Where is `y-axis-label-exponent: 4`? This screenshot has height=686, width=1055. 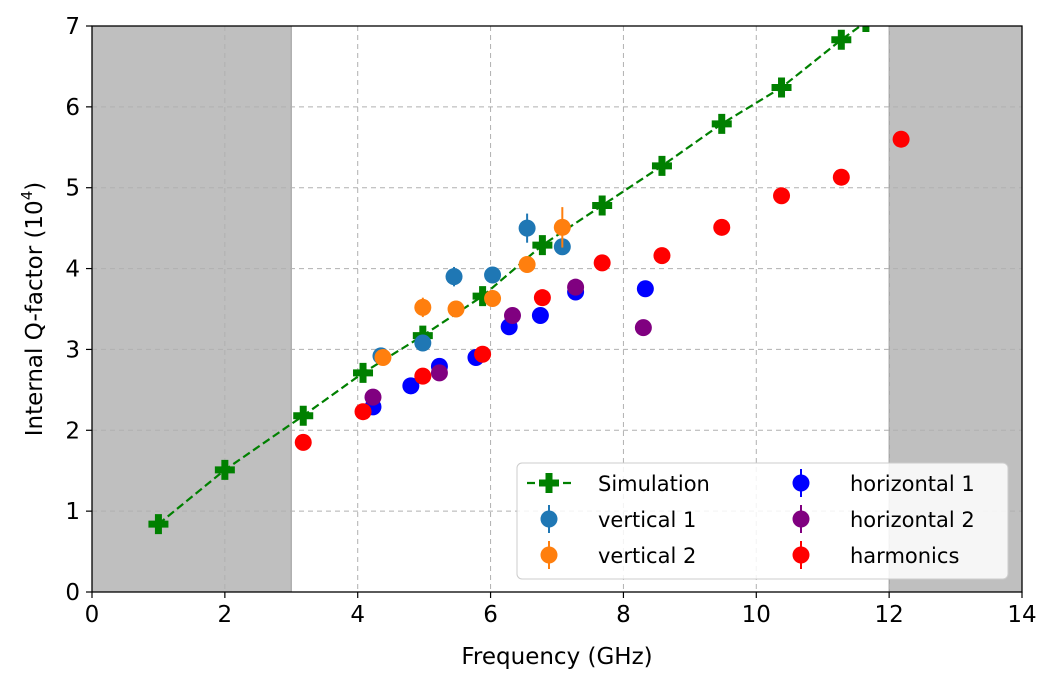 y-axis-label-exponent: 4 is located at coordinates (27, 196).